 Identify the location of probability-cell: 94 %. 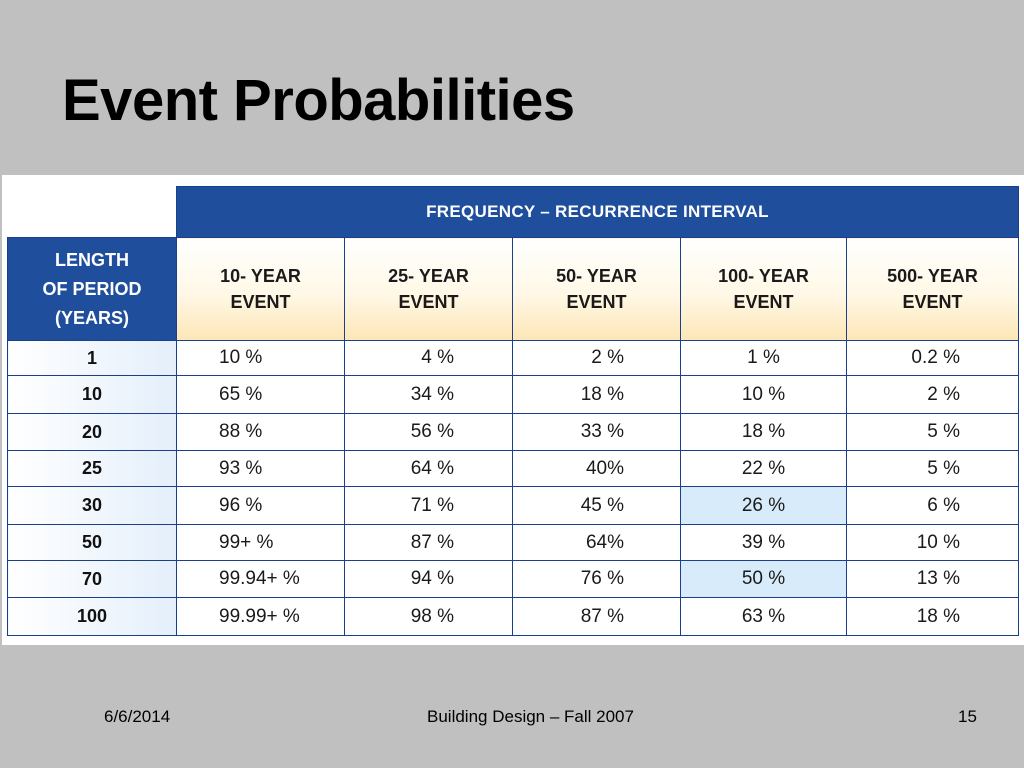
(428, 579).